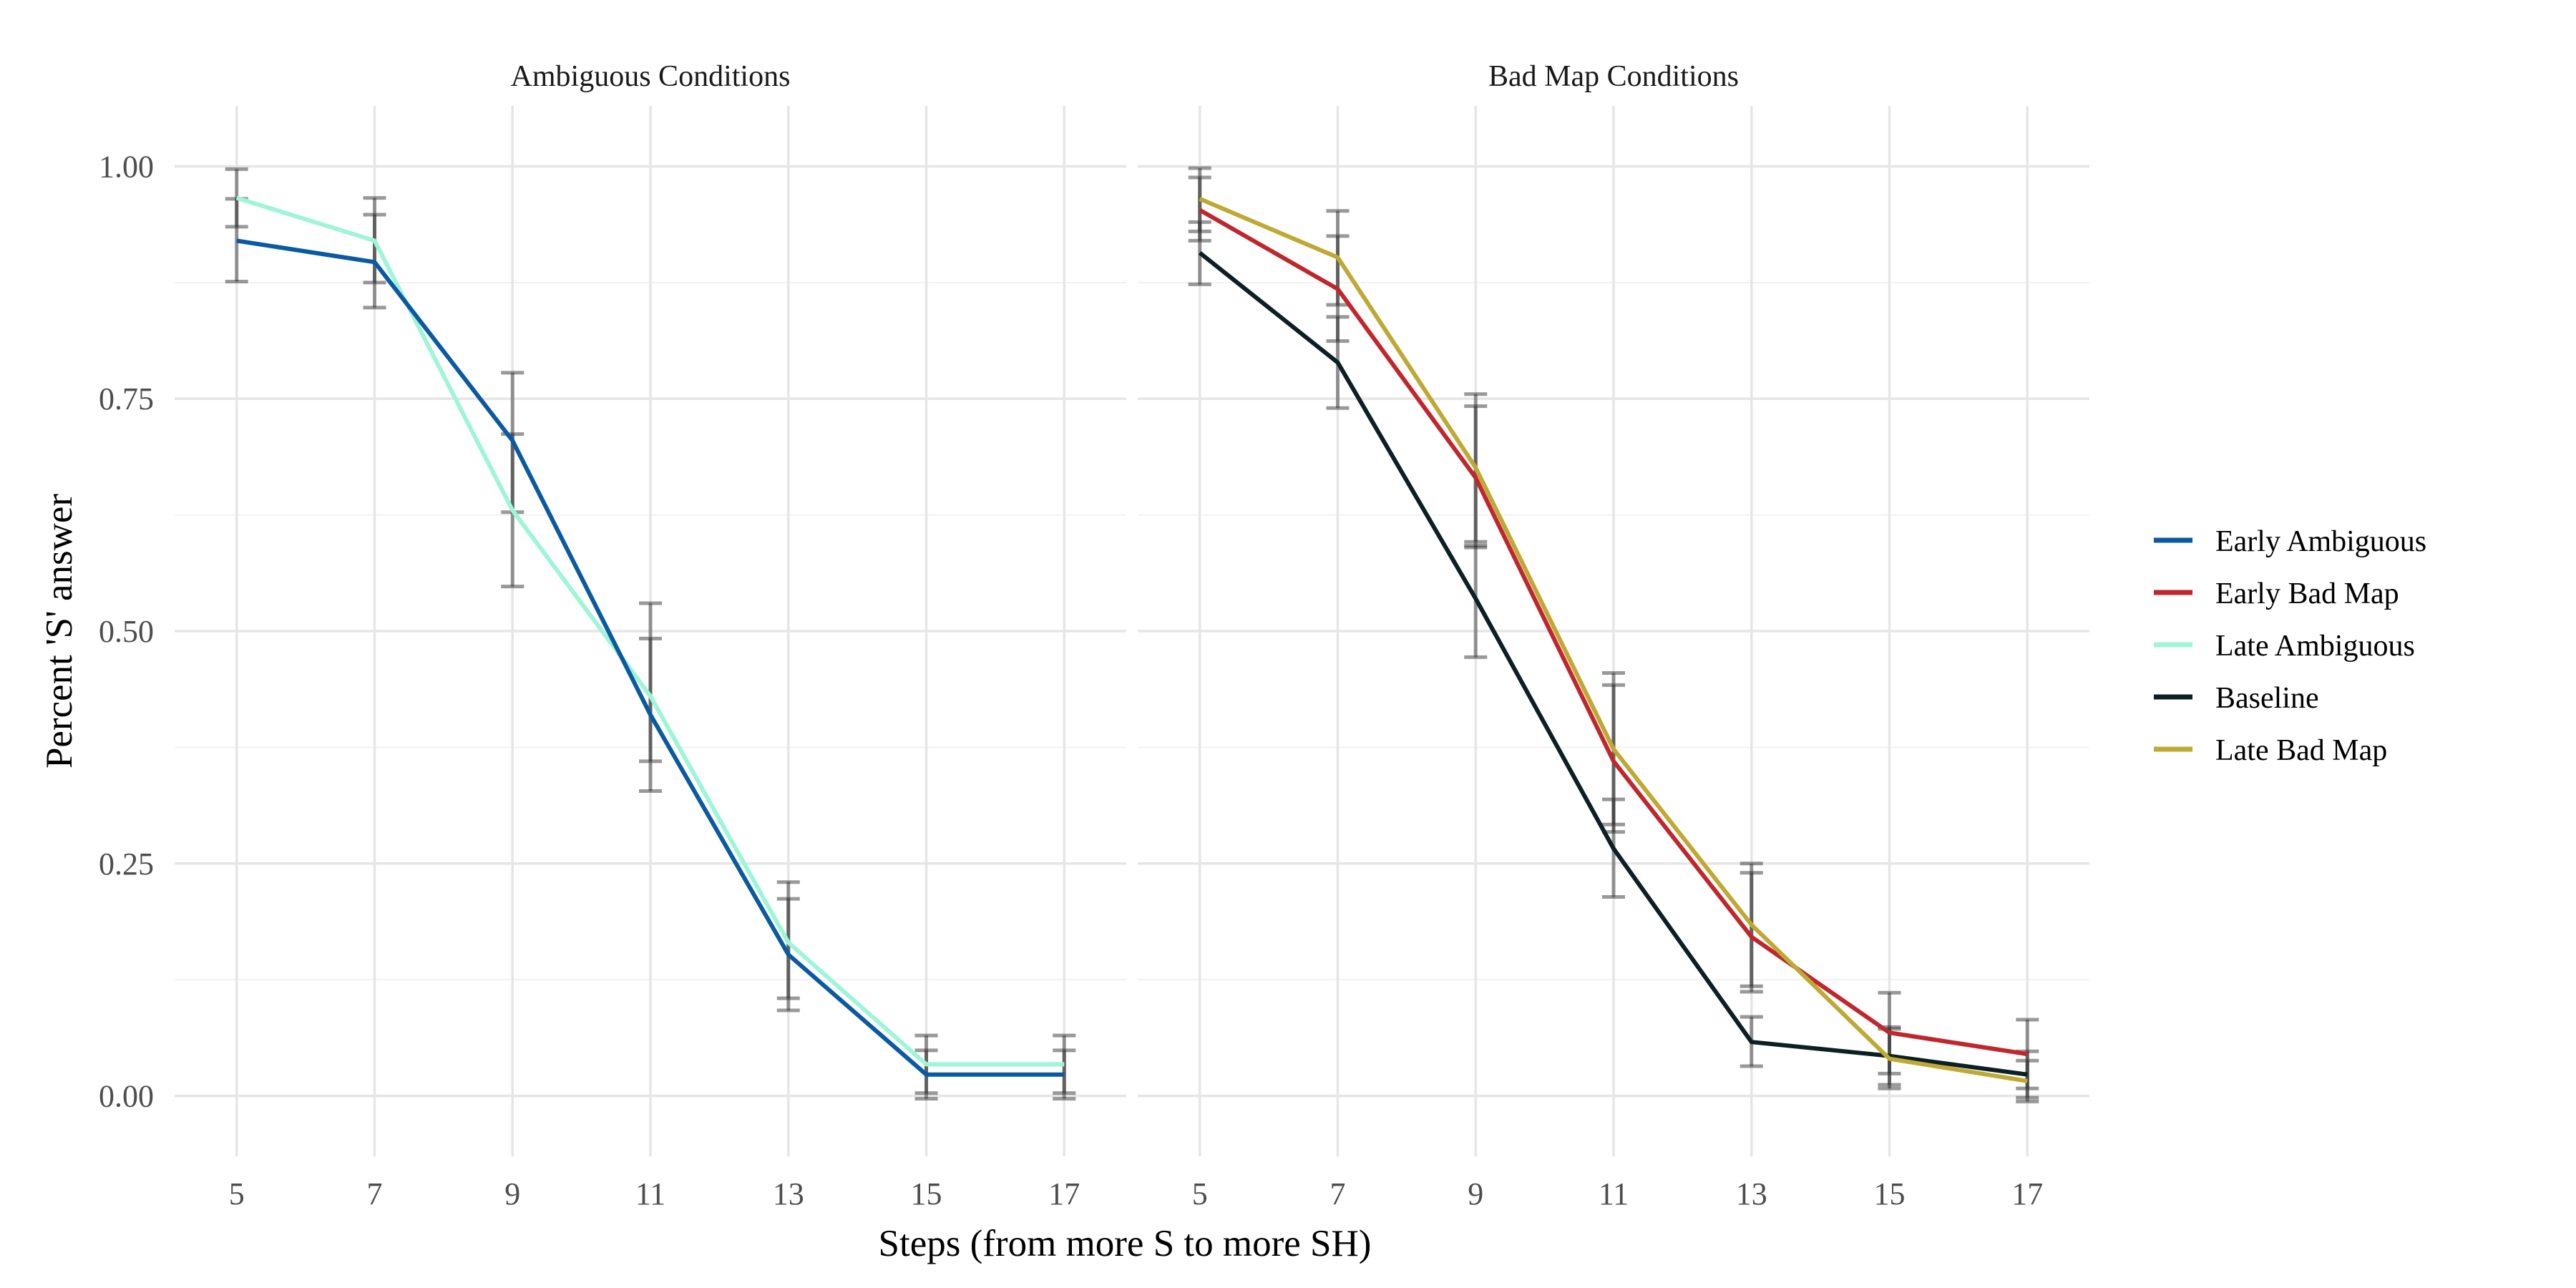 This screenshot has width=2576, height=1288. I want to click on legend-item: Baseline, so click(2236, 698).